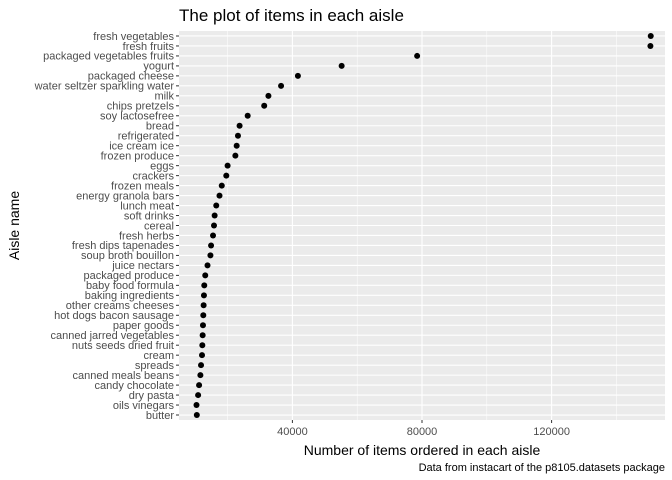  I want to click on x-tick-labels: 40000 80000 120000, so click(423, 432).